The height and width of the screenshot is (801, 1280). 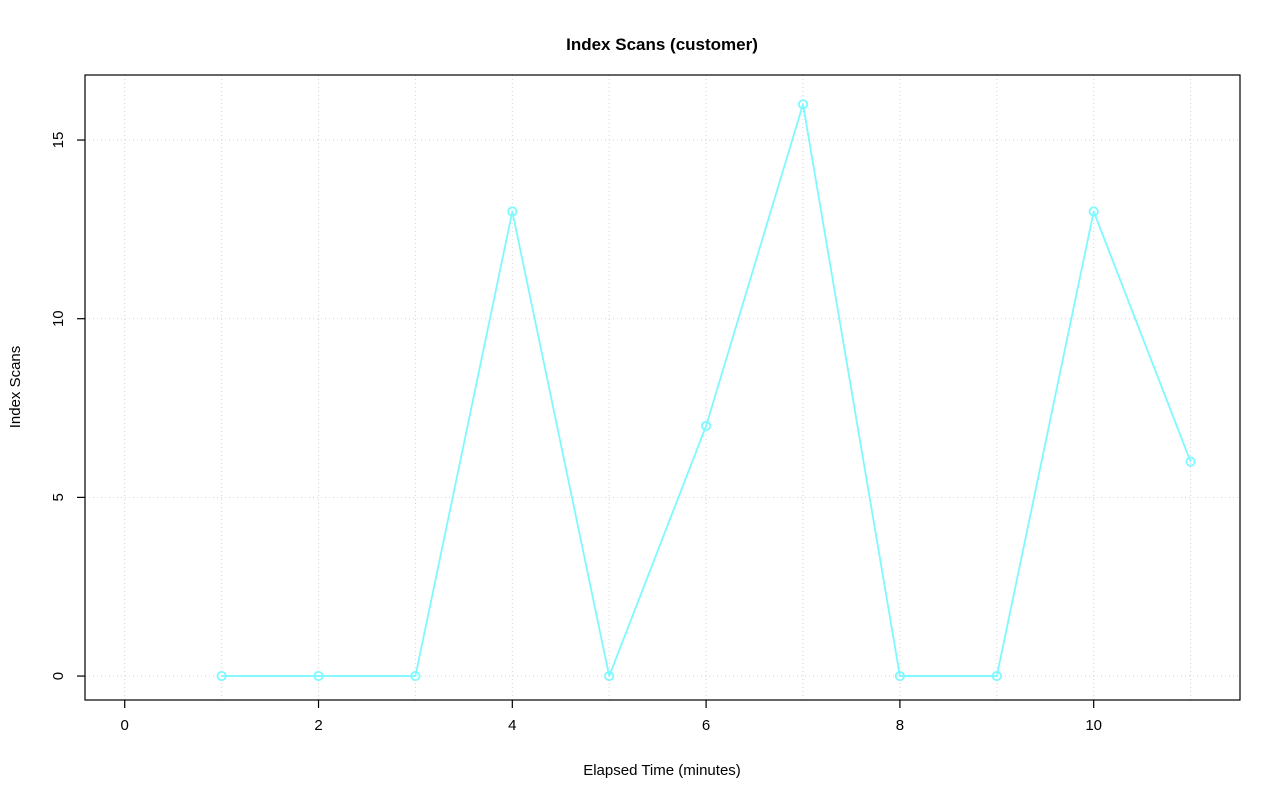 What do you see at coordinates (58, 140) in the screenshot?
I see `y-tick-label: 15` at bounding box center [58, 140].